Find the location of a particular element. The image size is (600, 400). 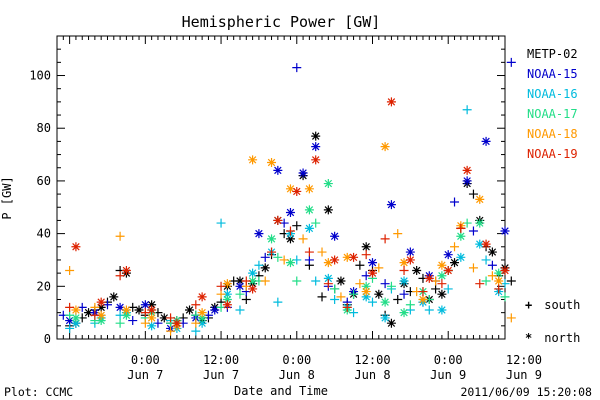

y-tick-label: 100 is located at coordinates (40, 76).